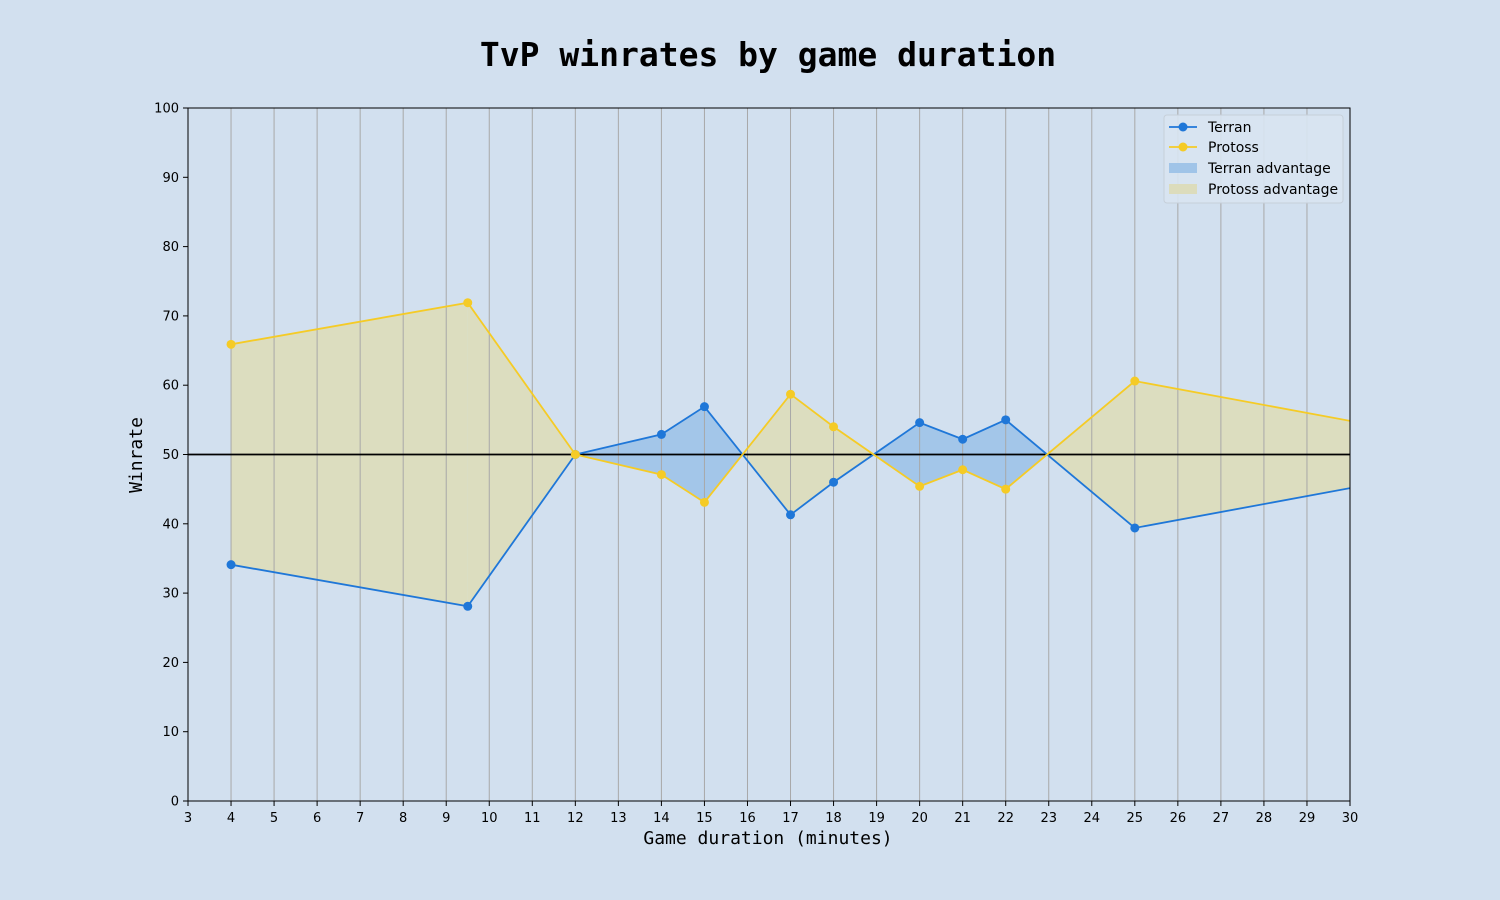  Describe the element at coordinates (1183, 189) in the screenshot. I see `legend-protoss-advantage-swatch` at that location.